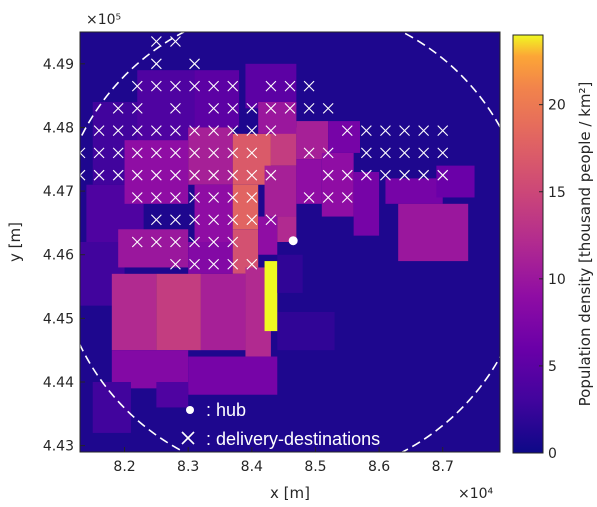  I want to click on x-tick-label: 8.5, so click(315, 467).